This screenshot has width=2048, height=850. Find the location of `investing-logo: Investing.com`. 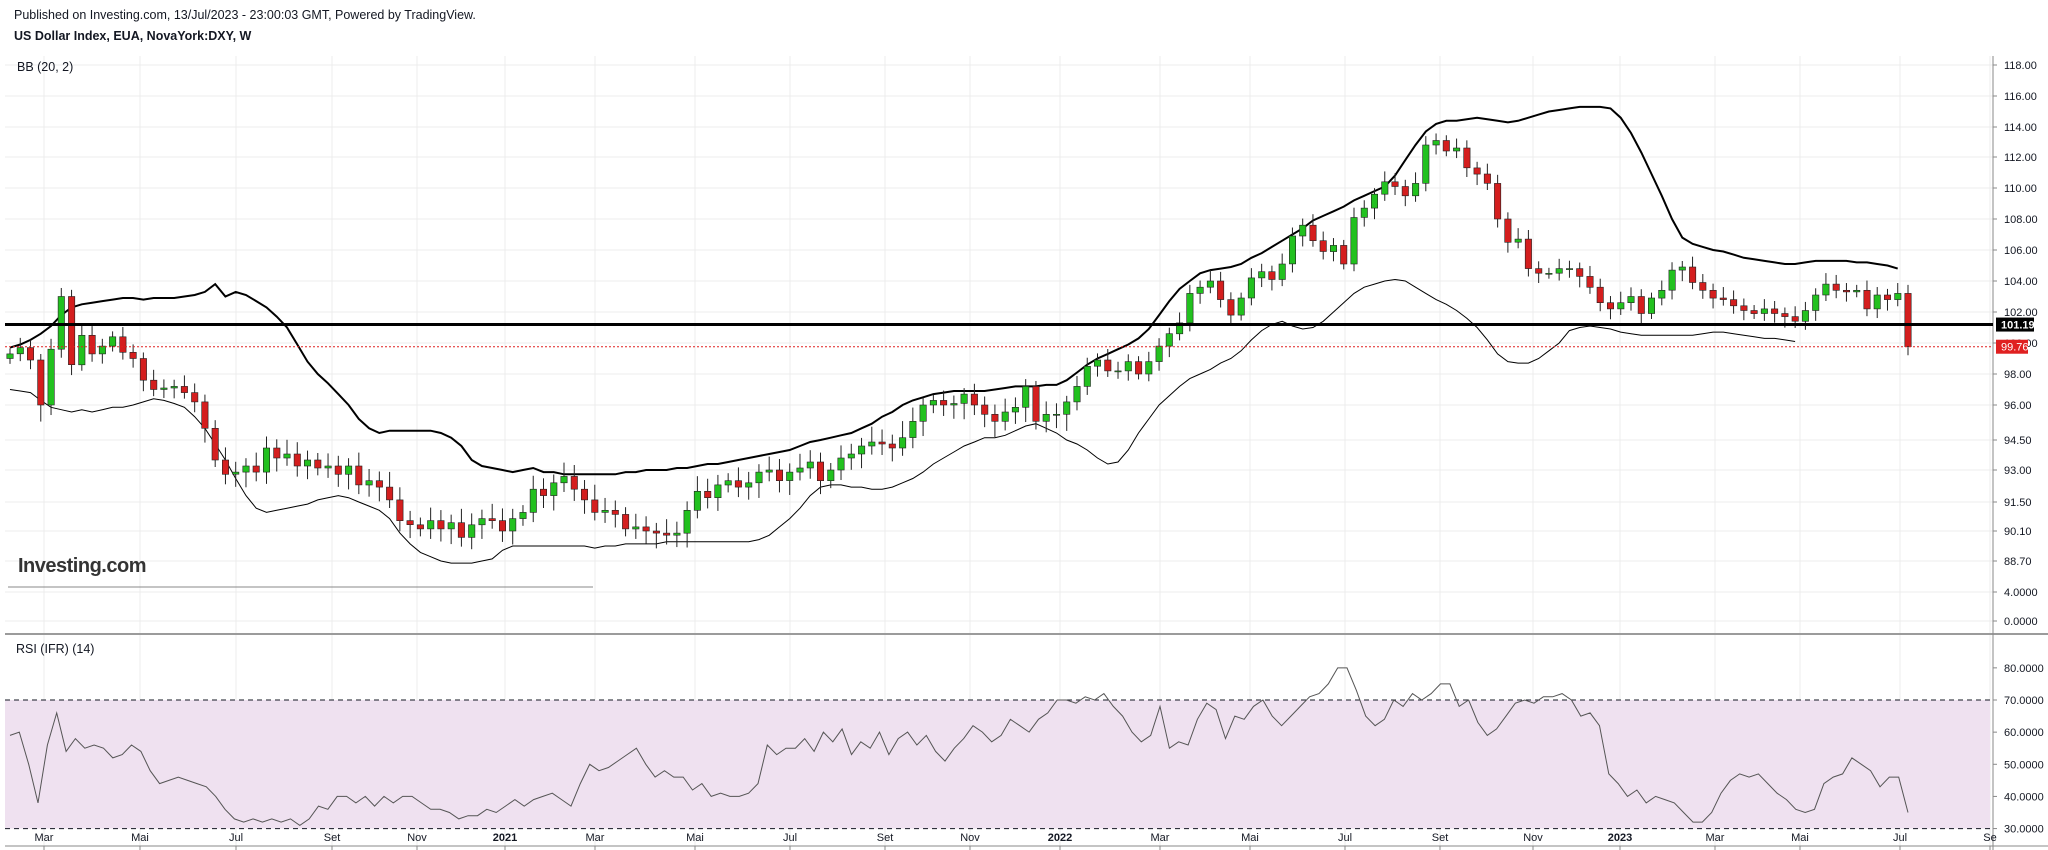

investing-logo: Investing.com is located at coordinates (82, 566).